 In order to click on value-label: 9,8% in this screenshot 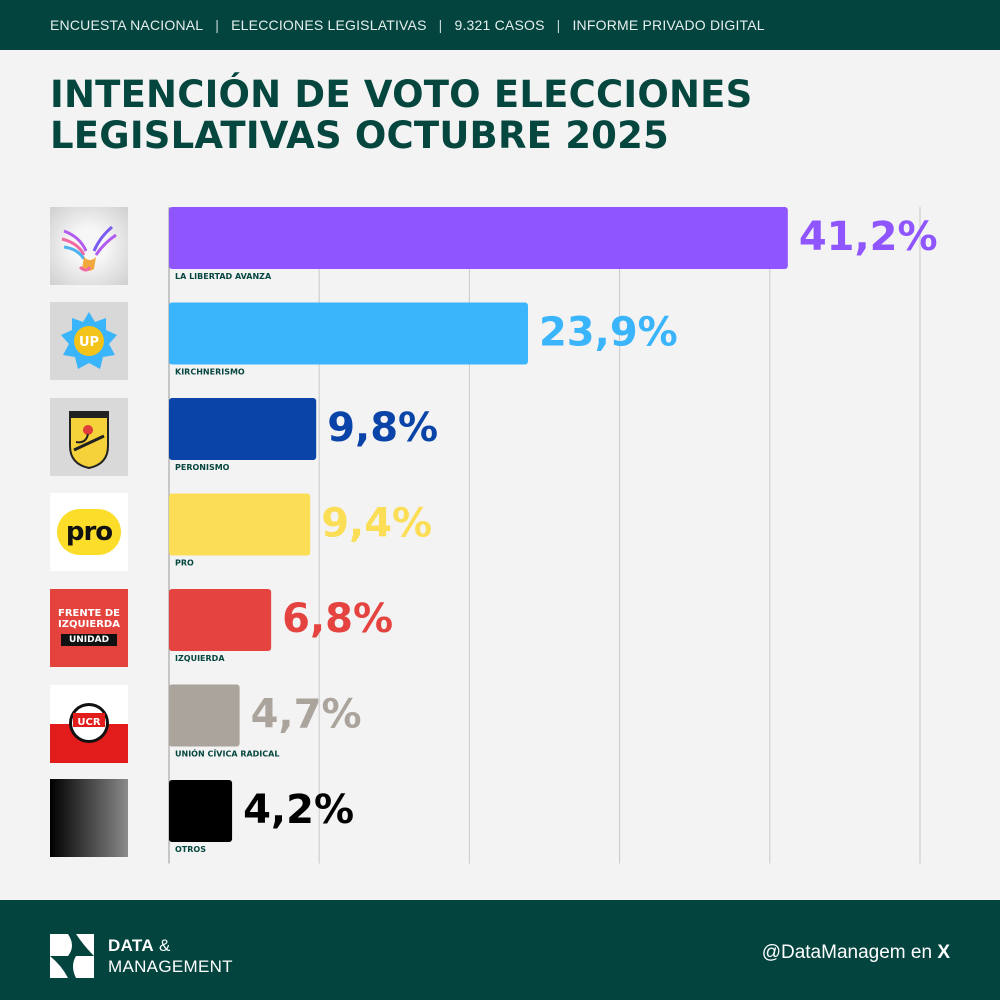, I will do `click(382, 428)`.